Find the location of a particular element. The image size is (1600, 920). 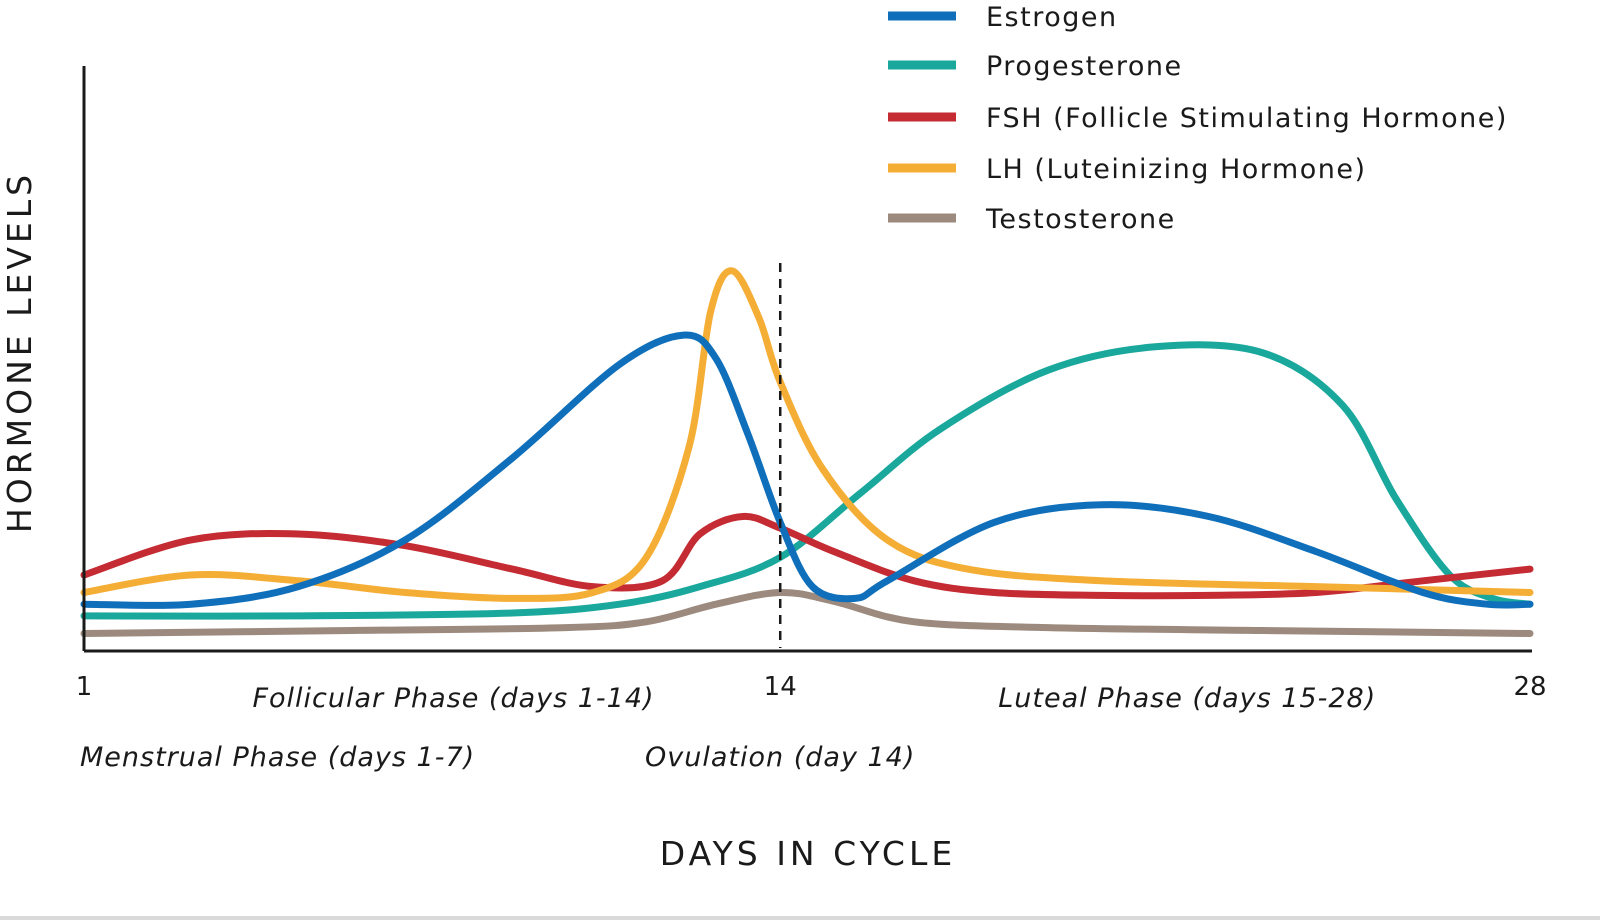

legend-label-testosterone: Testosterone is located at coordinates (1080, 219).